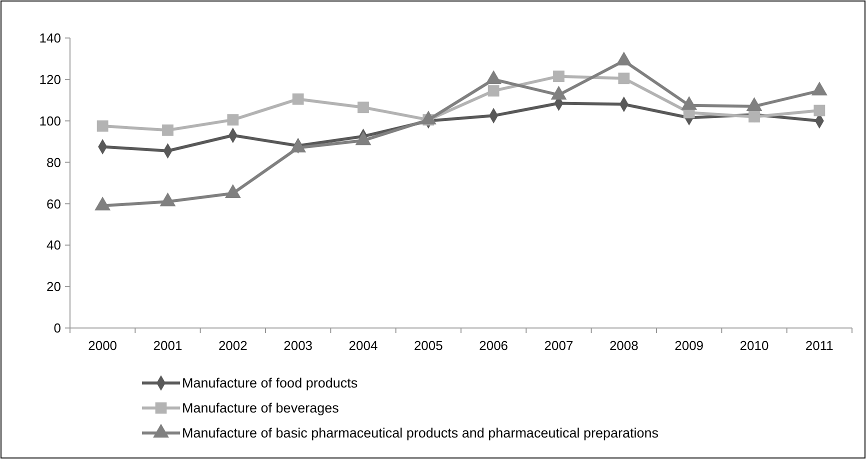  I want to click on x-tick-label: 2000, so click(103, 345).